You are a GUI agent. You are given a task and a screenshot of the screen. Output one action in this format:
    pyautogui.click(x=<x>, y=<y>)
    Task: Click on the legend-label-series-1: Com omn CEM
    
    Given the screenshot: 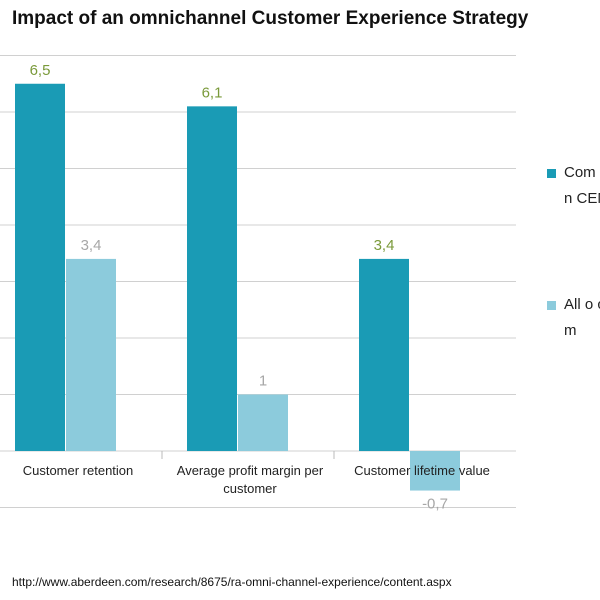 What is the action you would take?
    pyautogui.click(x=582, y=185)
    